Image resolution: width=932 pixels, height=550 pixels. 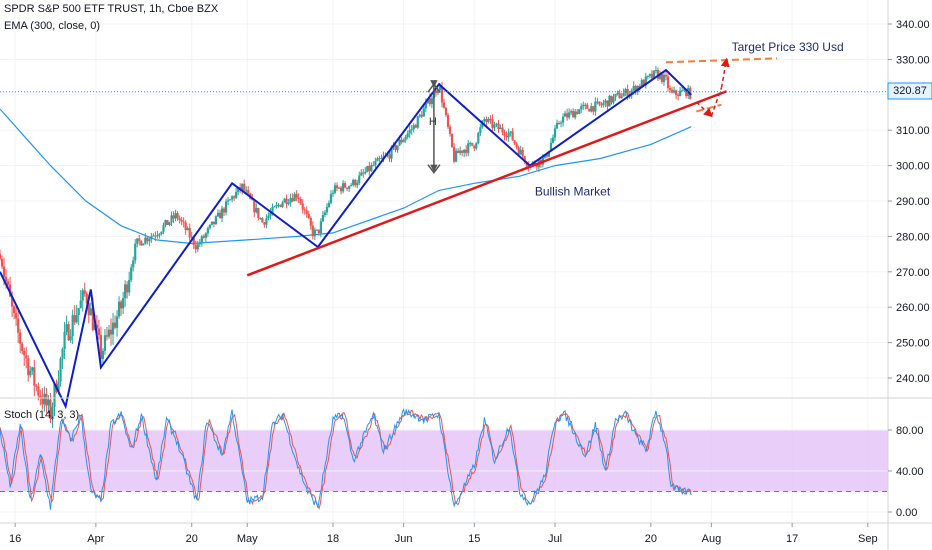 What do you see at coordinates (792, 539) in the screenshot?
I see `time-tick-label: 17` at bounding box center [792, 539].